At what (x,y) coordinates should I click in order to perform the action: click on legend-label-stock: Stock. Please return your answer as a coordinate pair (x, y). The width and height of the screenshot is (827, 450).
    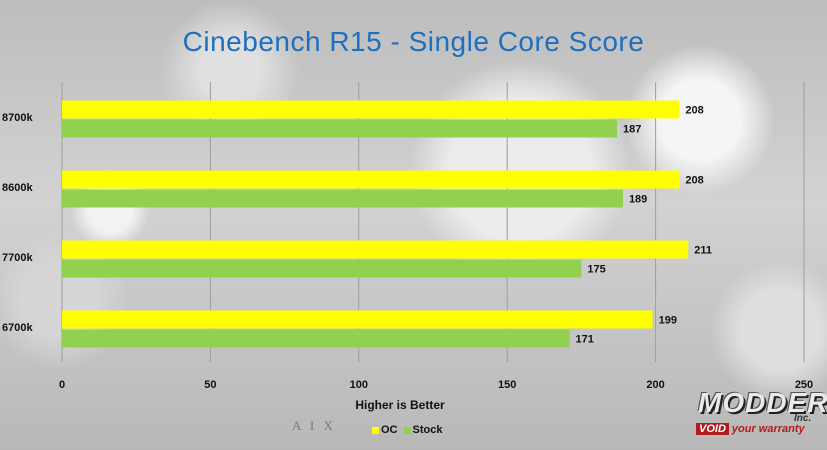
    Looking at the image, I should click on (427, 430).